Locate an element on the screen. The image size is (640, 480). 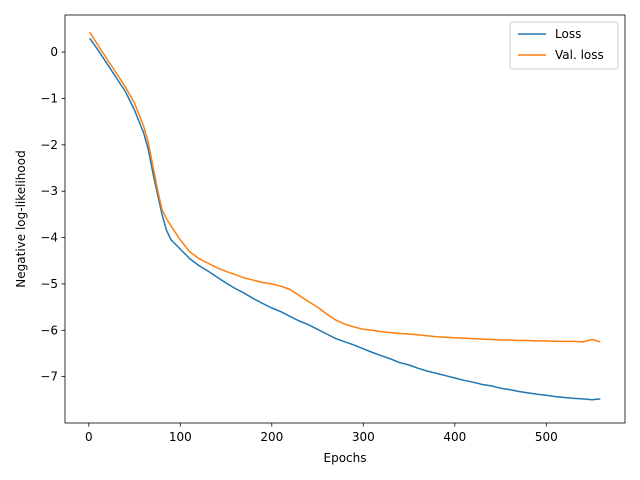
y-tick-label: 0 is located at coordinates (54, 52).